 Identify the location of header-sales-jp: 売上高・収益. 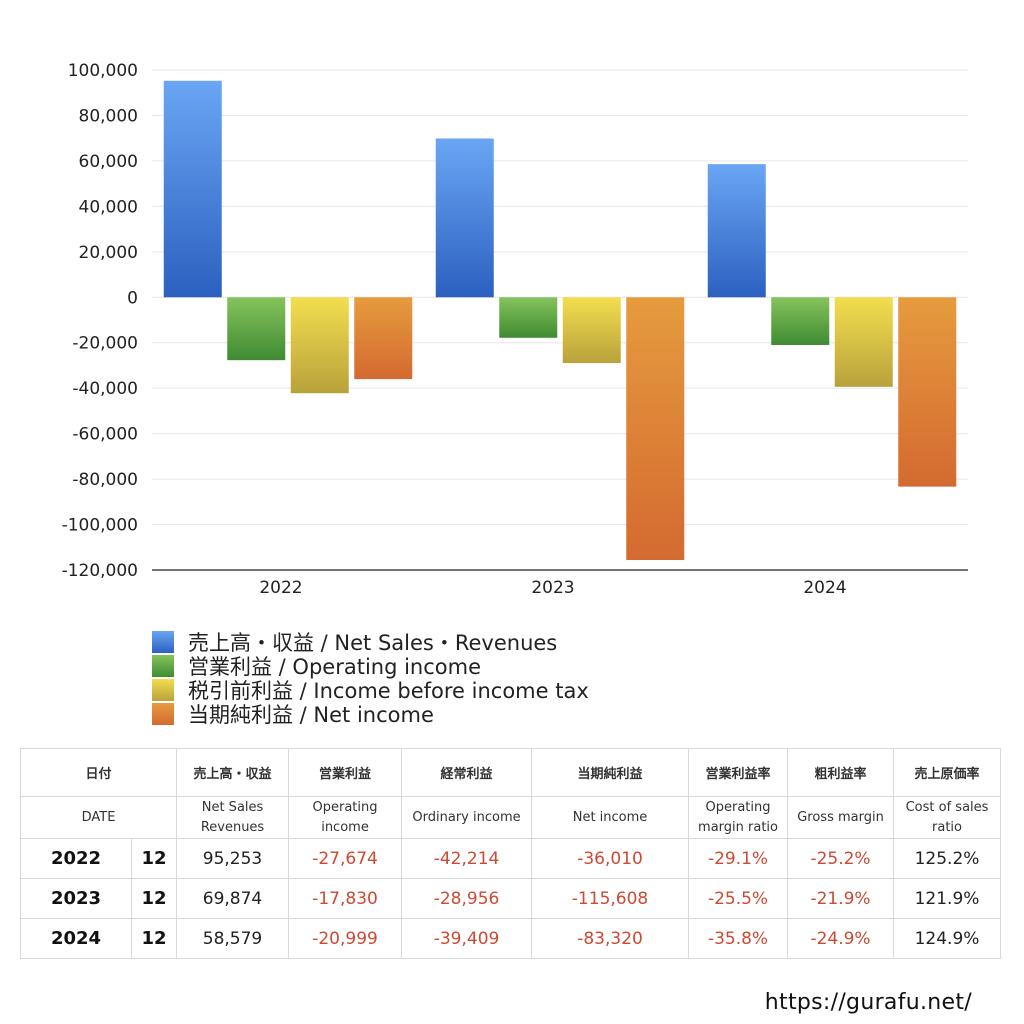
(233, 772).